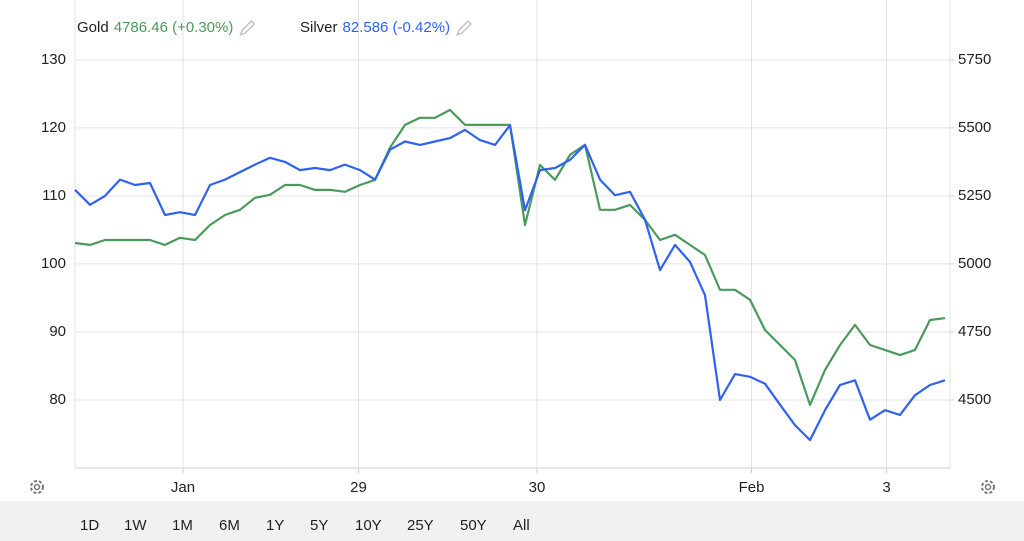 This screenshot has width=1024, height=541. Describe the element at coordinates (53, 59) in the screenshot. I see `y-tick-label: 130` at that location.